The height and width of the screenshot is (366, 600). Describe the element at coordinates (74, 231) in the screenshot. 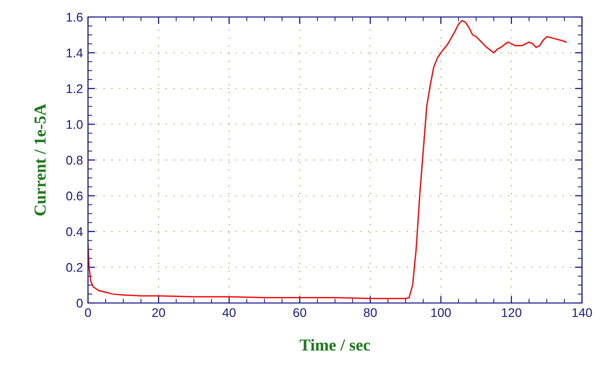

I see `y-tick-label: 0.4` at that location.